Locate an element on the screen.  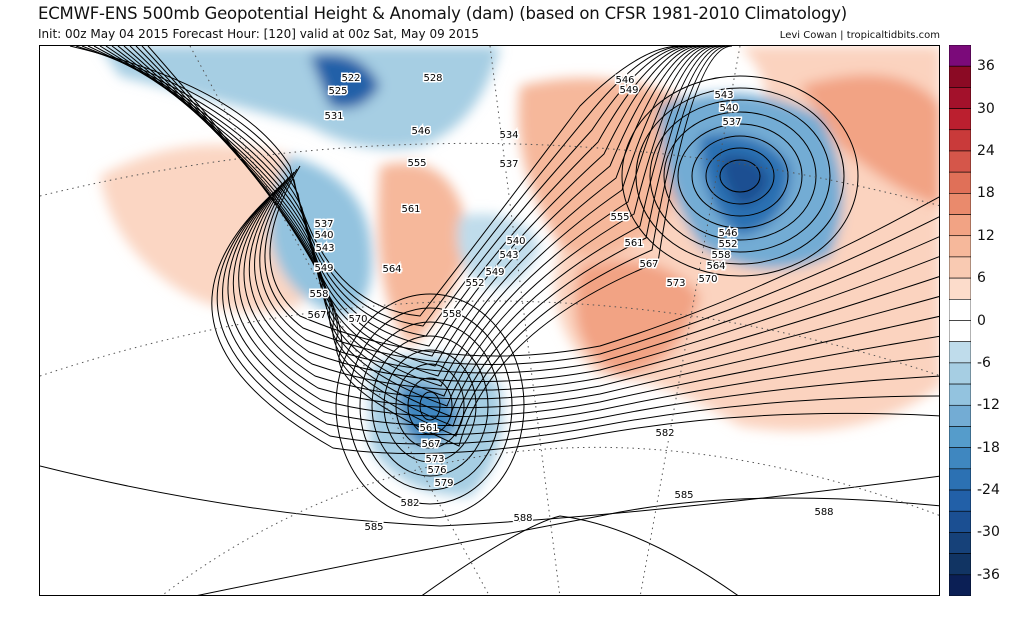
credit: Levi Cowan | tropicaltidbits.com is located at coordinates (859, 35).